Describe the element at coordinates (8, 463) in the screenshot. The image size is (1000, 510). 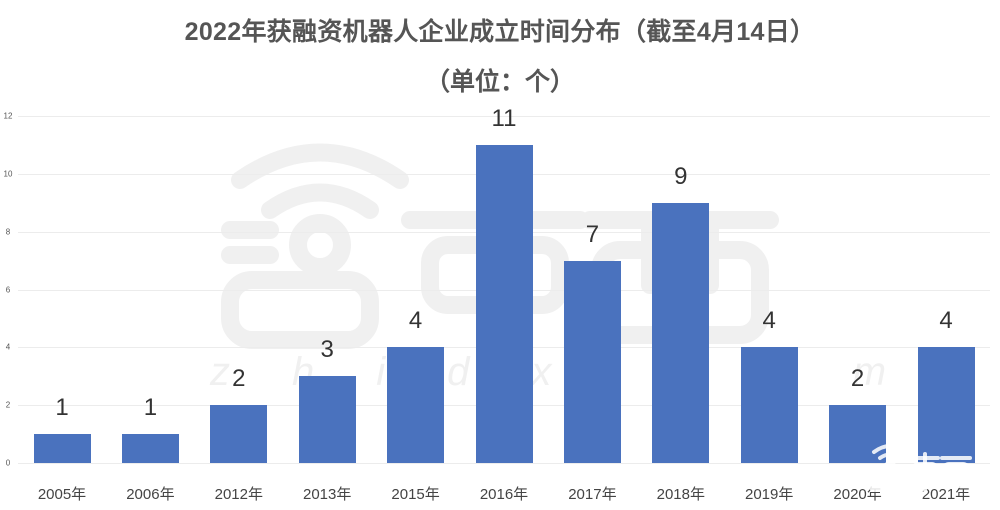
I see `y-tick-label: 0` at that location.